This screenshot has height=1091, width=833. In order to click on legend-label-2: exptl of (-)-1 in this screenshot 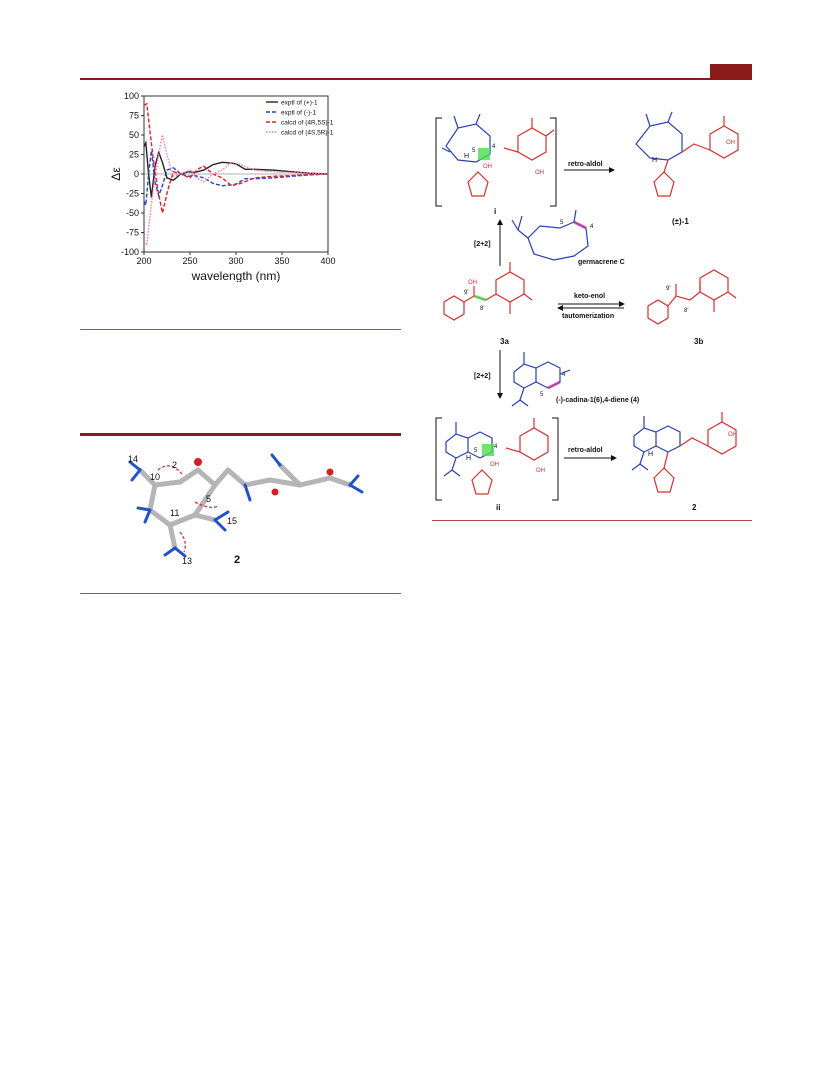, I will do `click(298, 113)`.